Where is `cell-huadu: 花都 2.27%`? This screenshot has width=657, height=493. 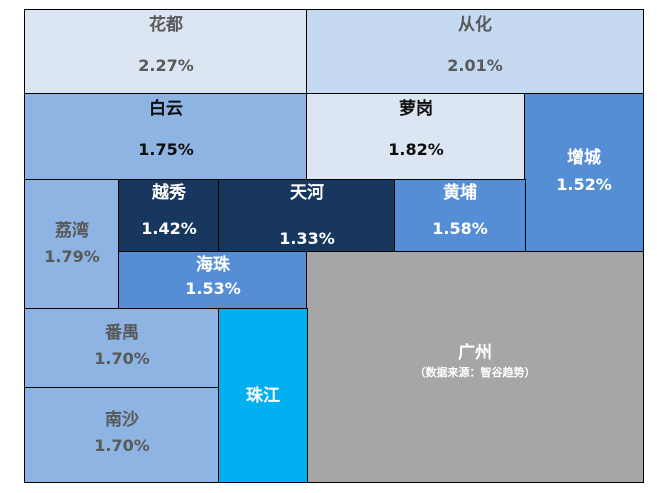
cell-huadu: 花都 2.27% is located at coordinates (166, 52).